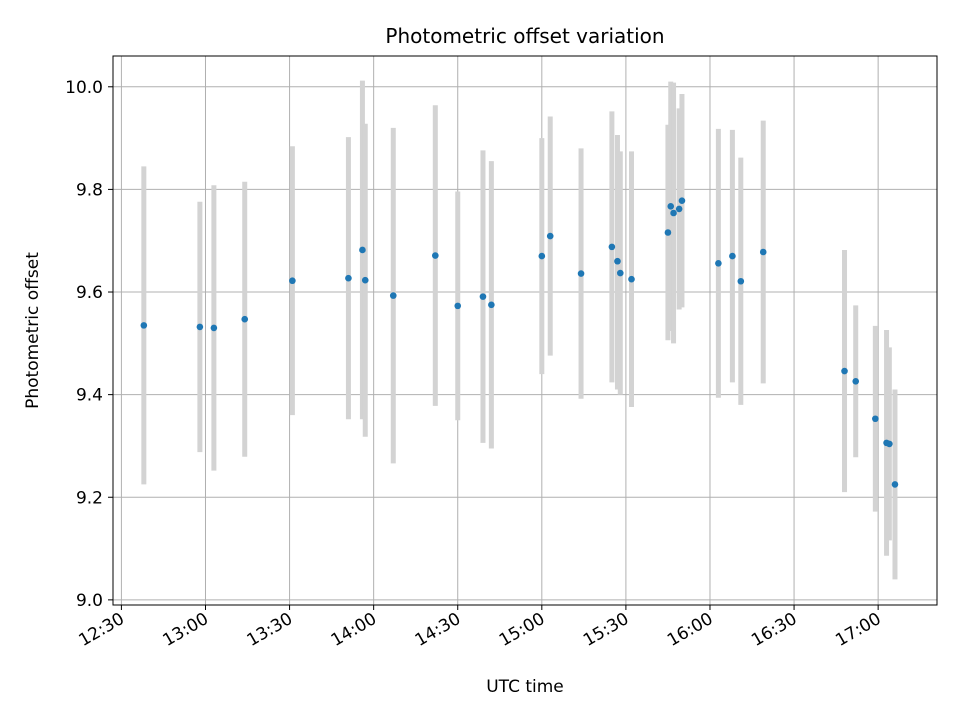 This screenshot has height=720, width=960. I want to click on y-tick-label: 9.8, so click(89, 190).